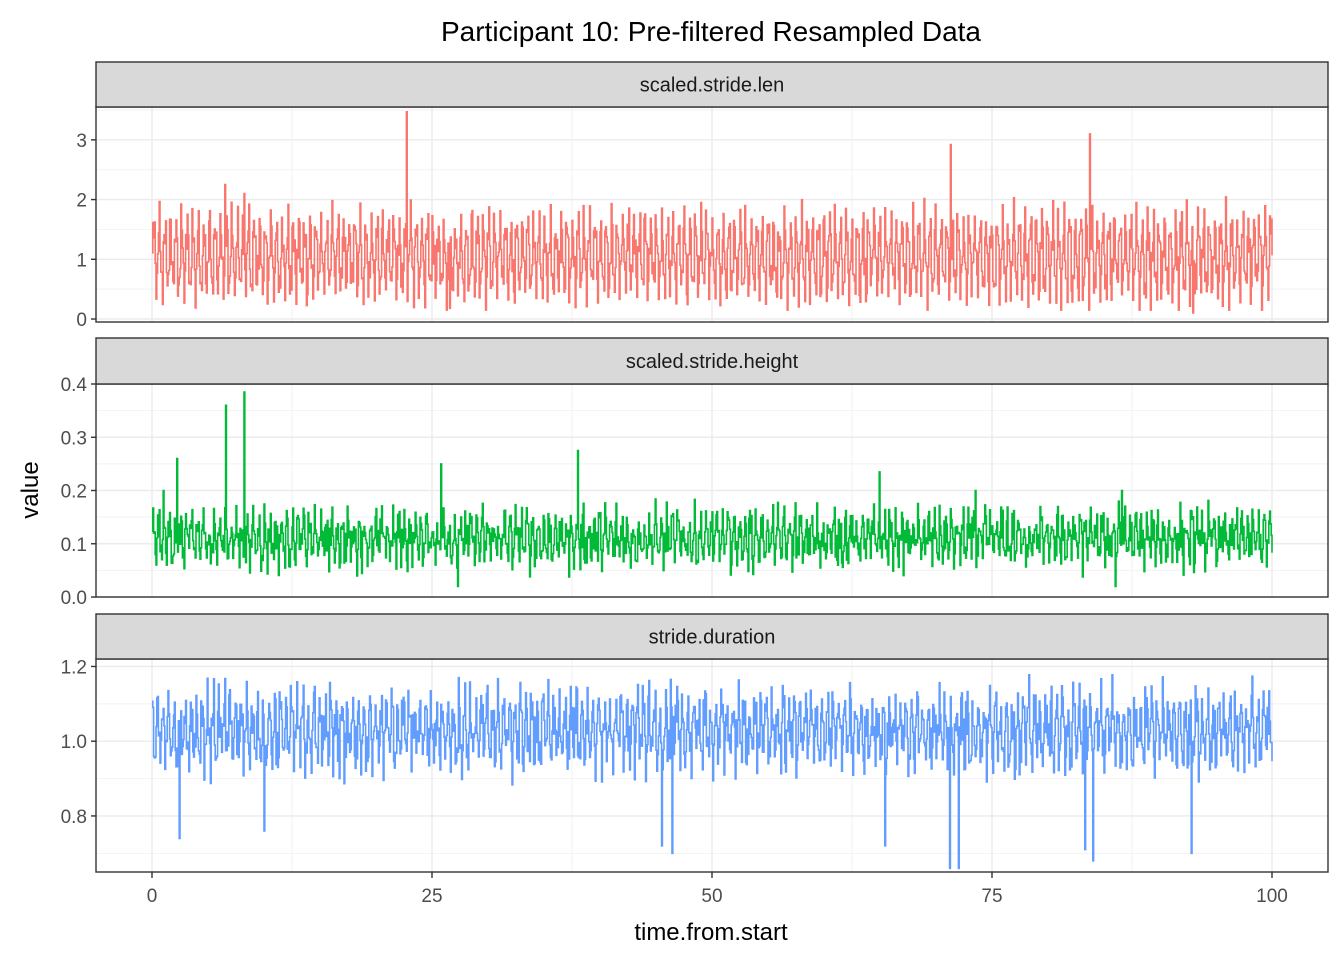  Describe the element at coordinates (74, 438) in the screenshot. I see `y-tick-label: 0.3` at that location.